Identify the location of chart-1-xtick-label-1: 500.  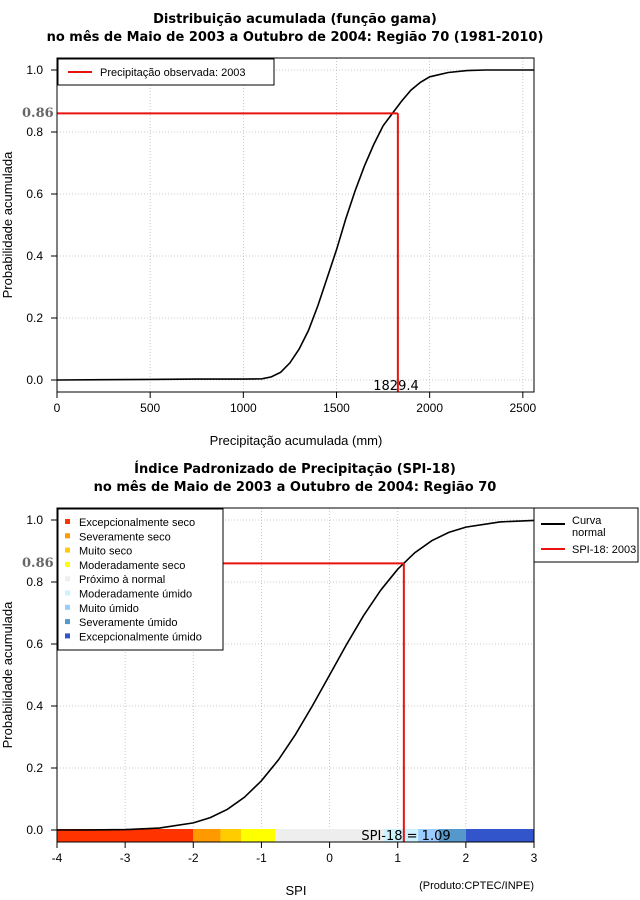
(150, 408).